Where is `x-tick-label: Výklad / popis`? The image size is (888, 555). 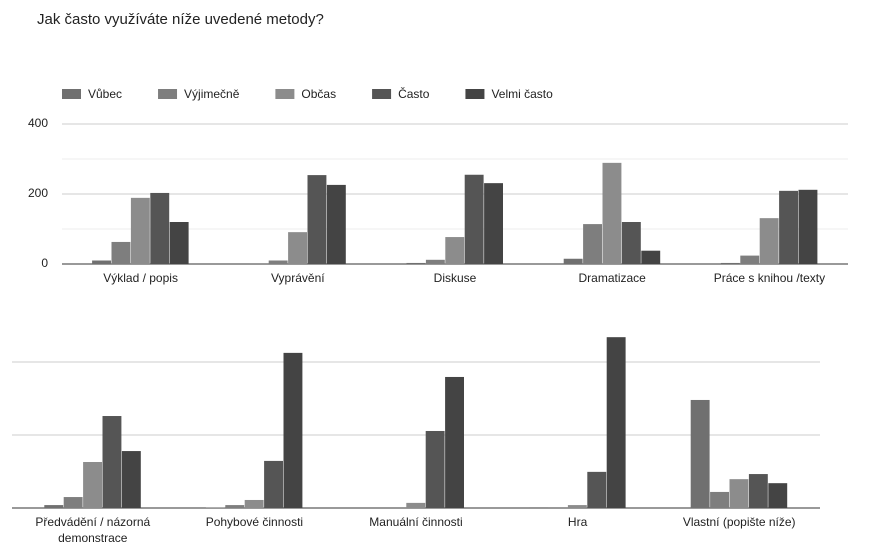 x-tick-label: Výklad / popis is located at coordinates (140, 278).